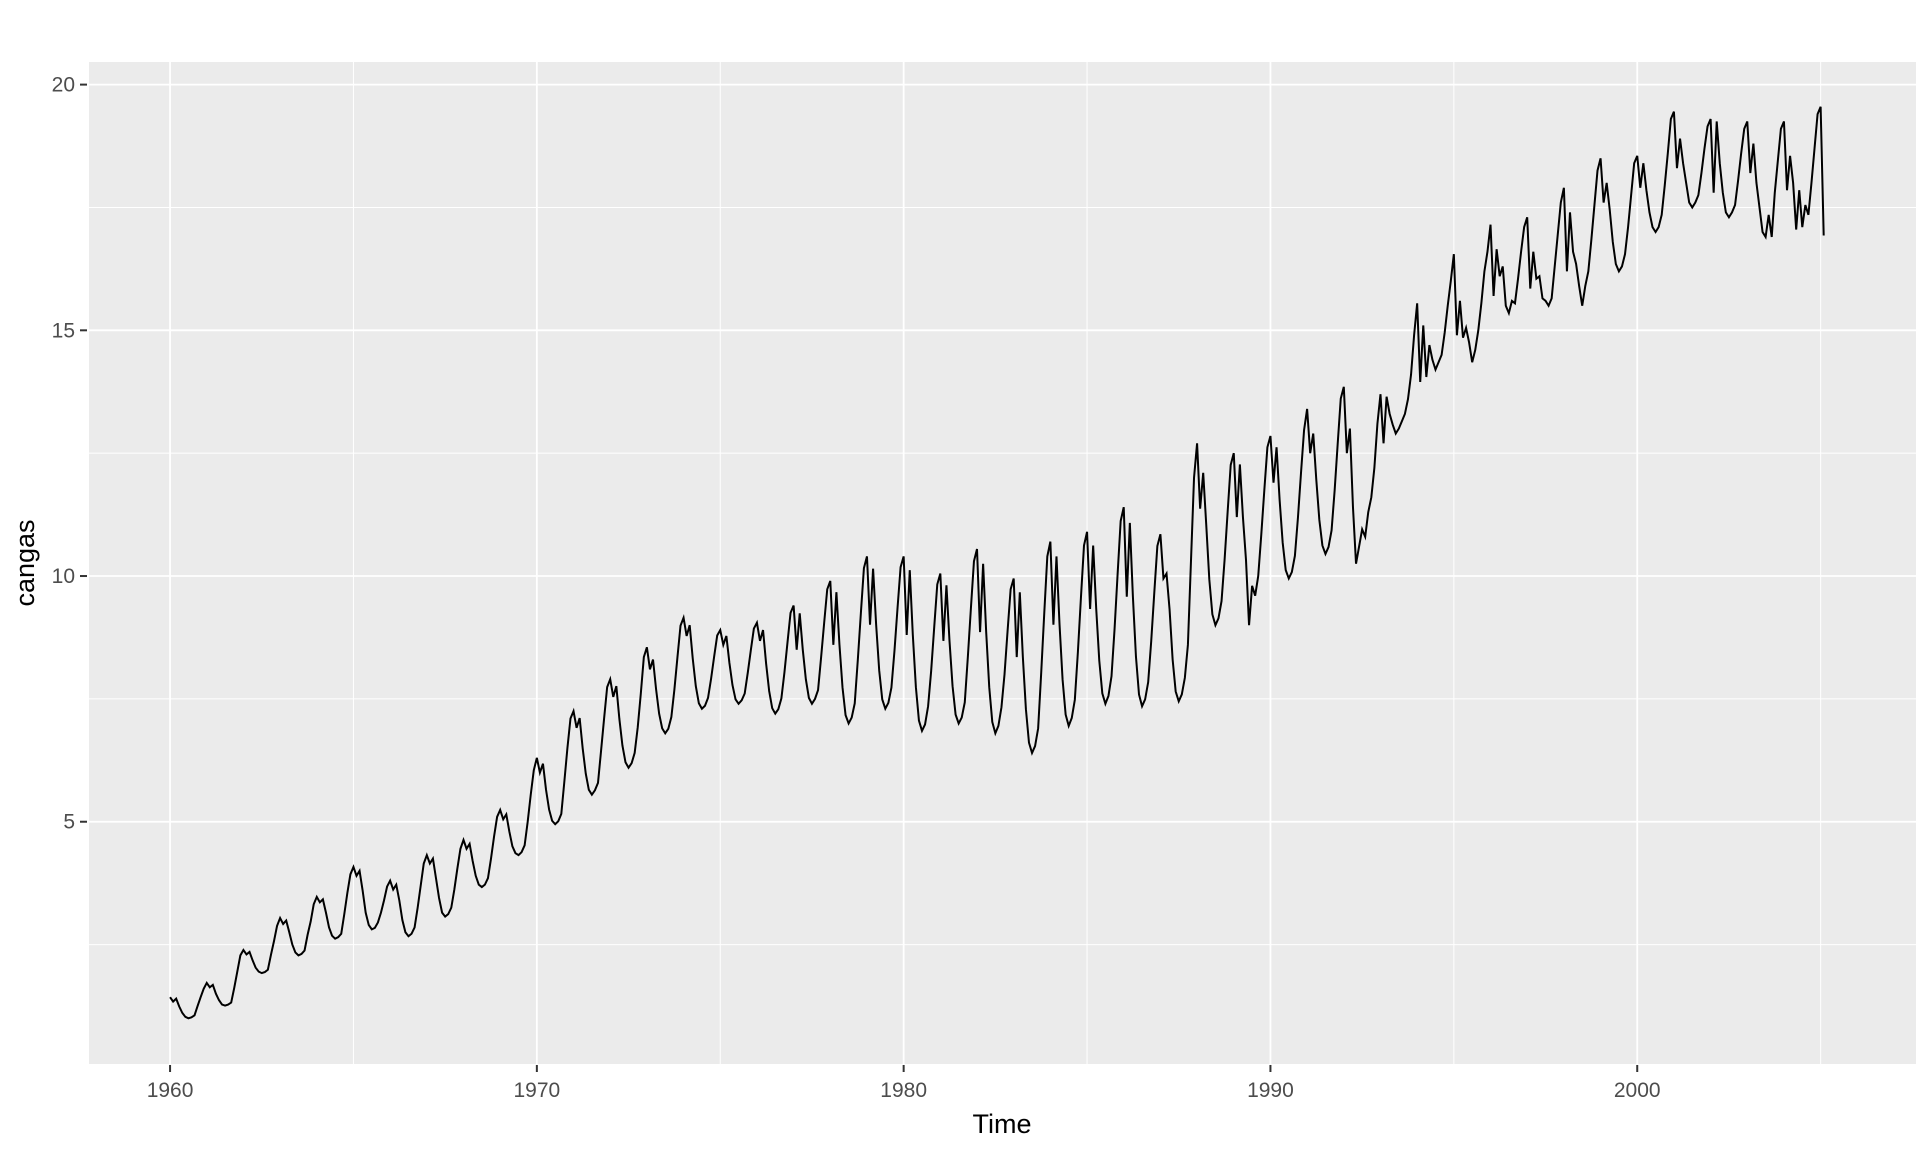  What do you see at coordinates (170, 1090) in the screenshot?
I see `x-tick-label: 1960` at bounding box center [170, 1090].